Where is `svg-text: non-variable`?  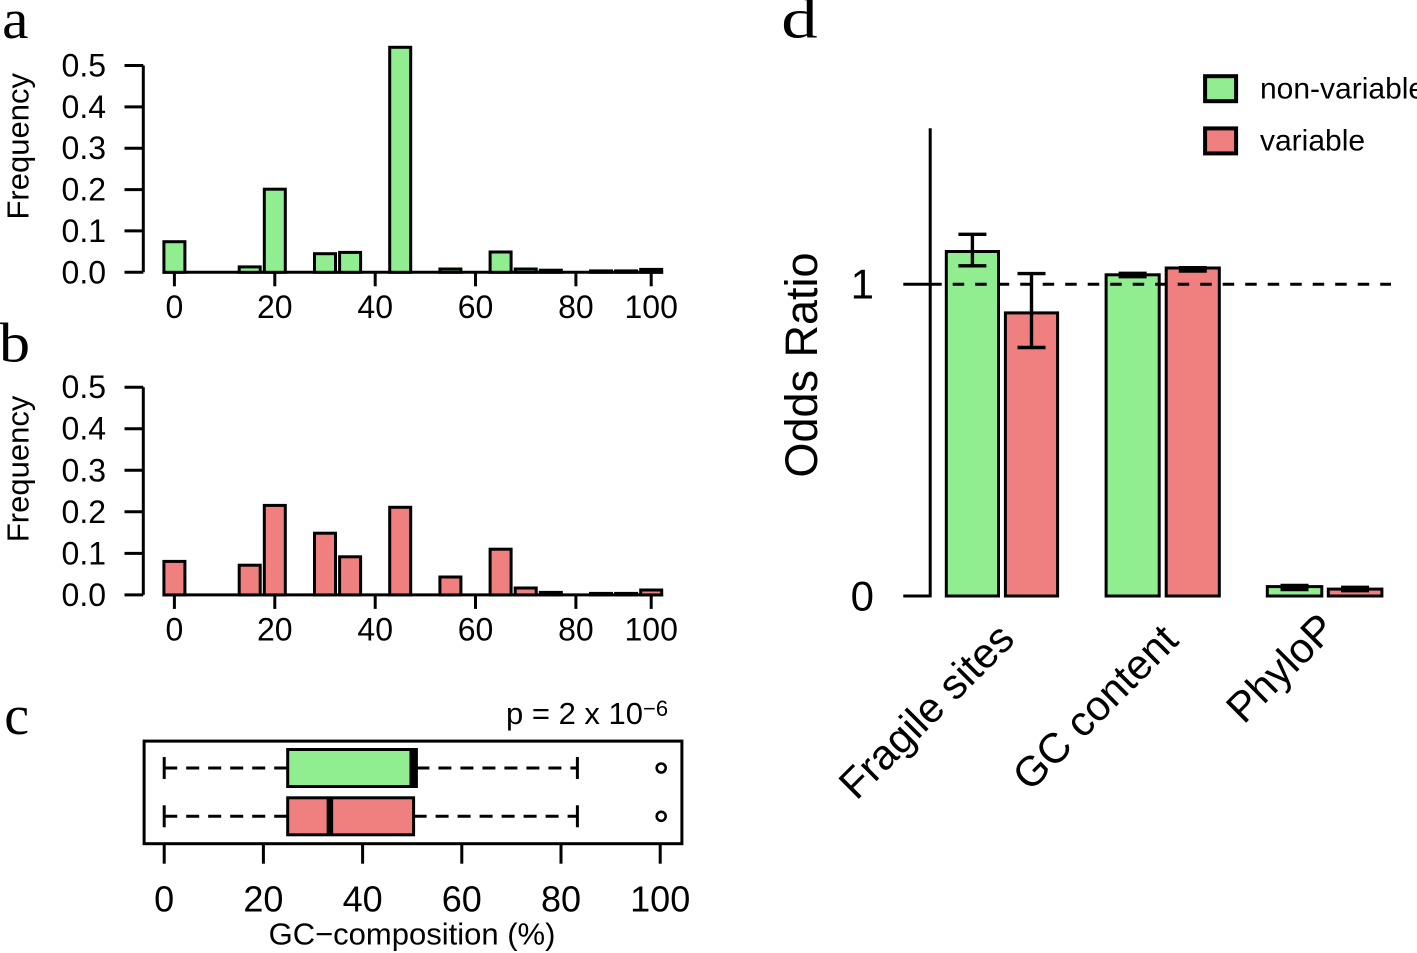
svg-text: non-variable is located at coordinates (1338, 89).